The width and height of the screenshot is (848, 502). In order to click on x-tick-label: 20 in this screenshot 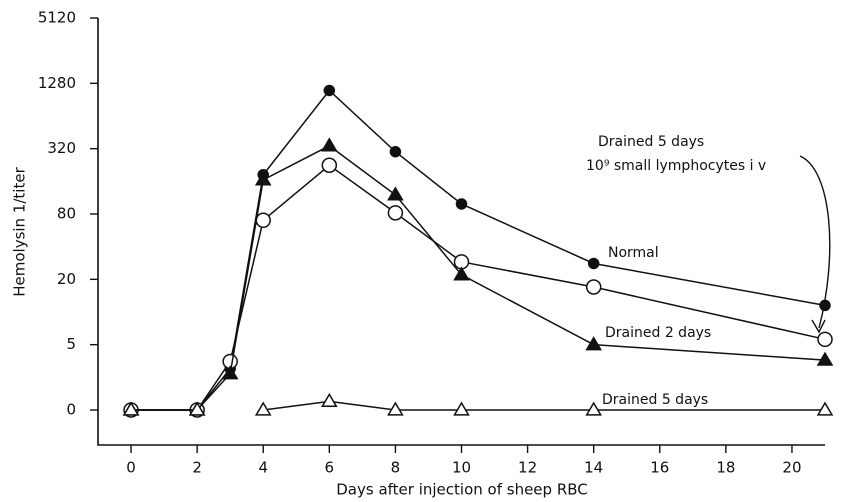, I will do `click(791, 468)`.